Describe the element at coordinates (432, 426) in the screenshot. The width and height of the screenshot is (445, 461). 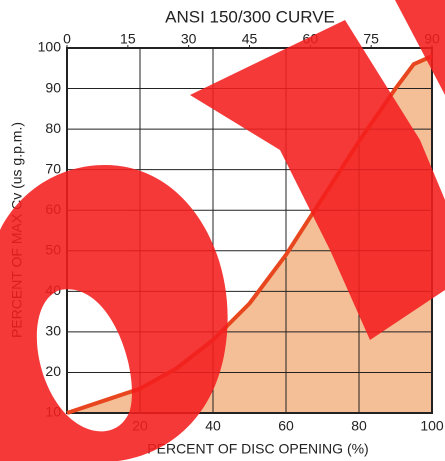
I see `x-tick-label: 100` at that location.